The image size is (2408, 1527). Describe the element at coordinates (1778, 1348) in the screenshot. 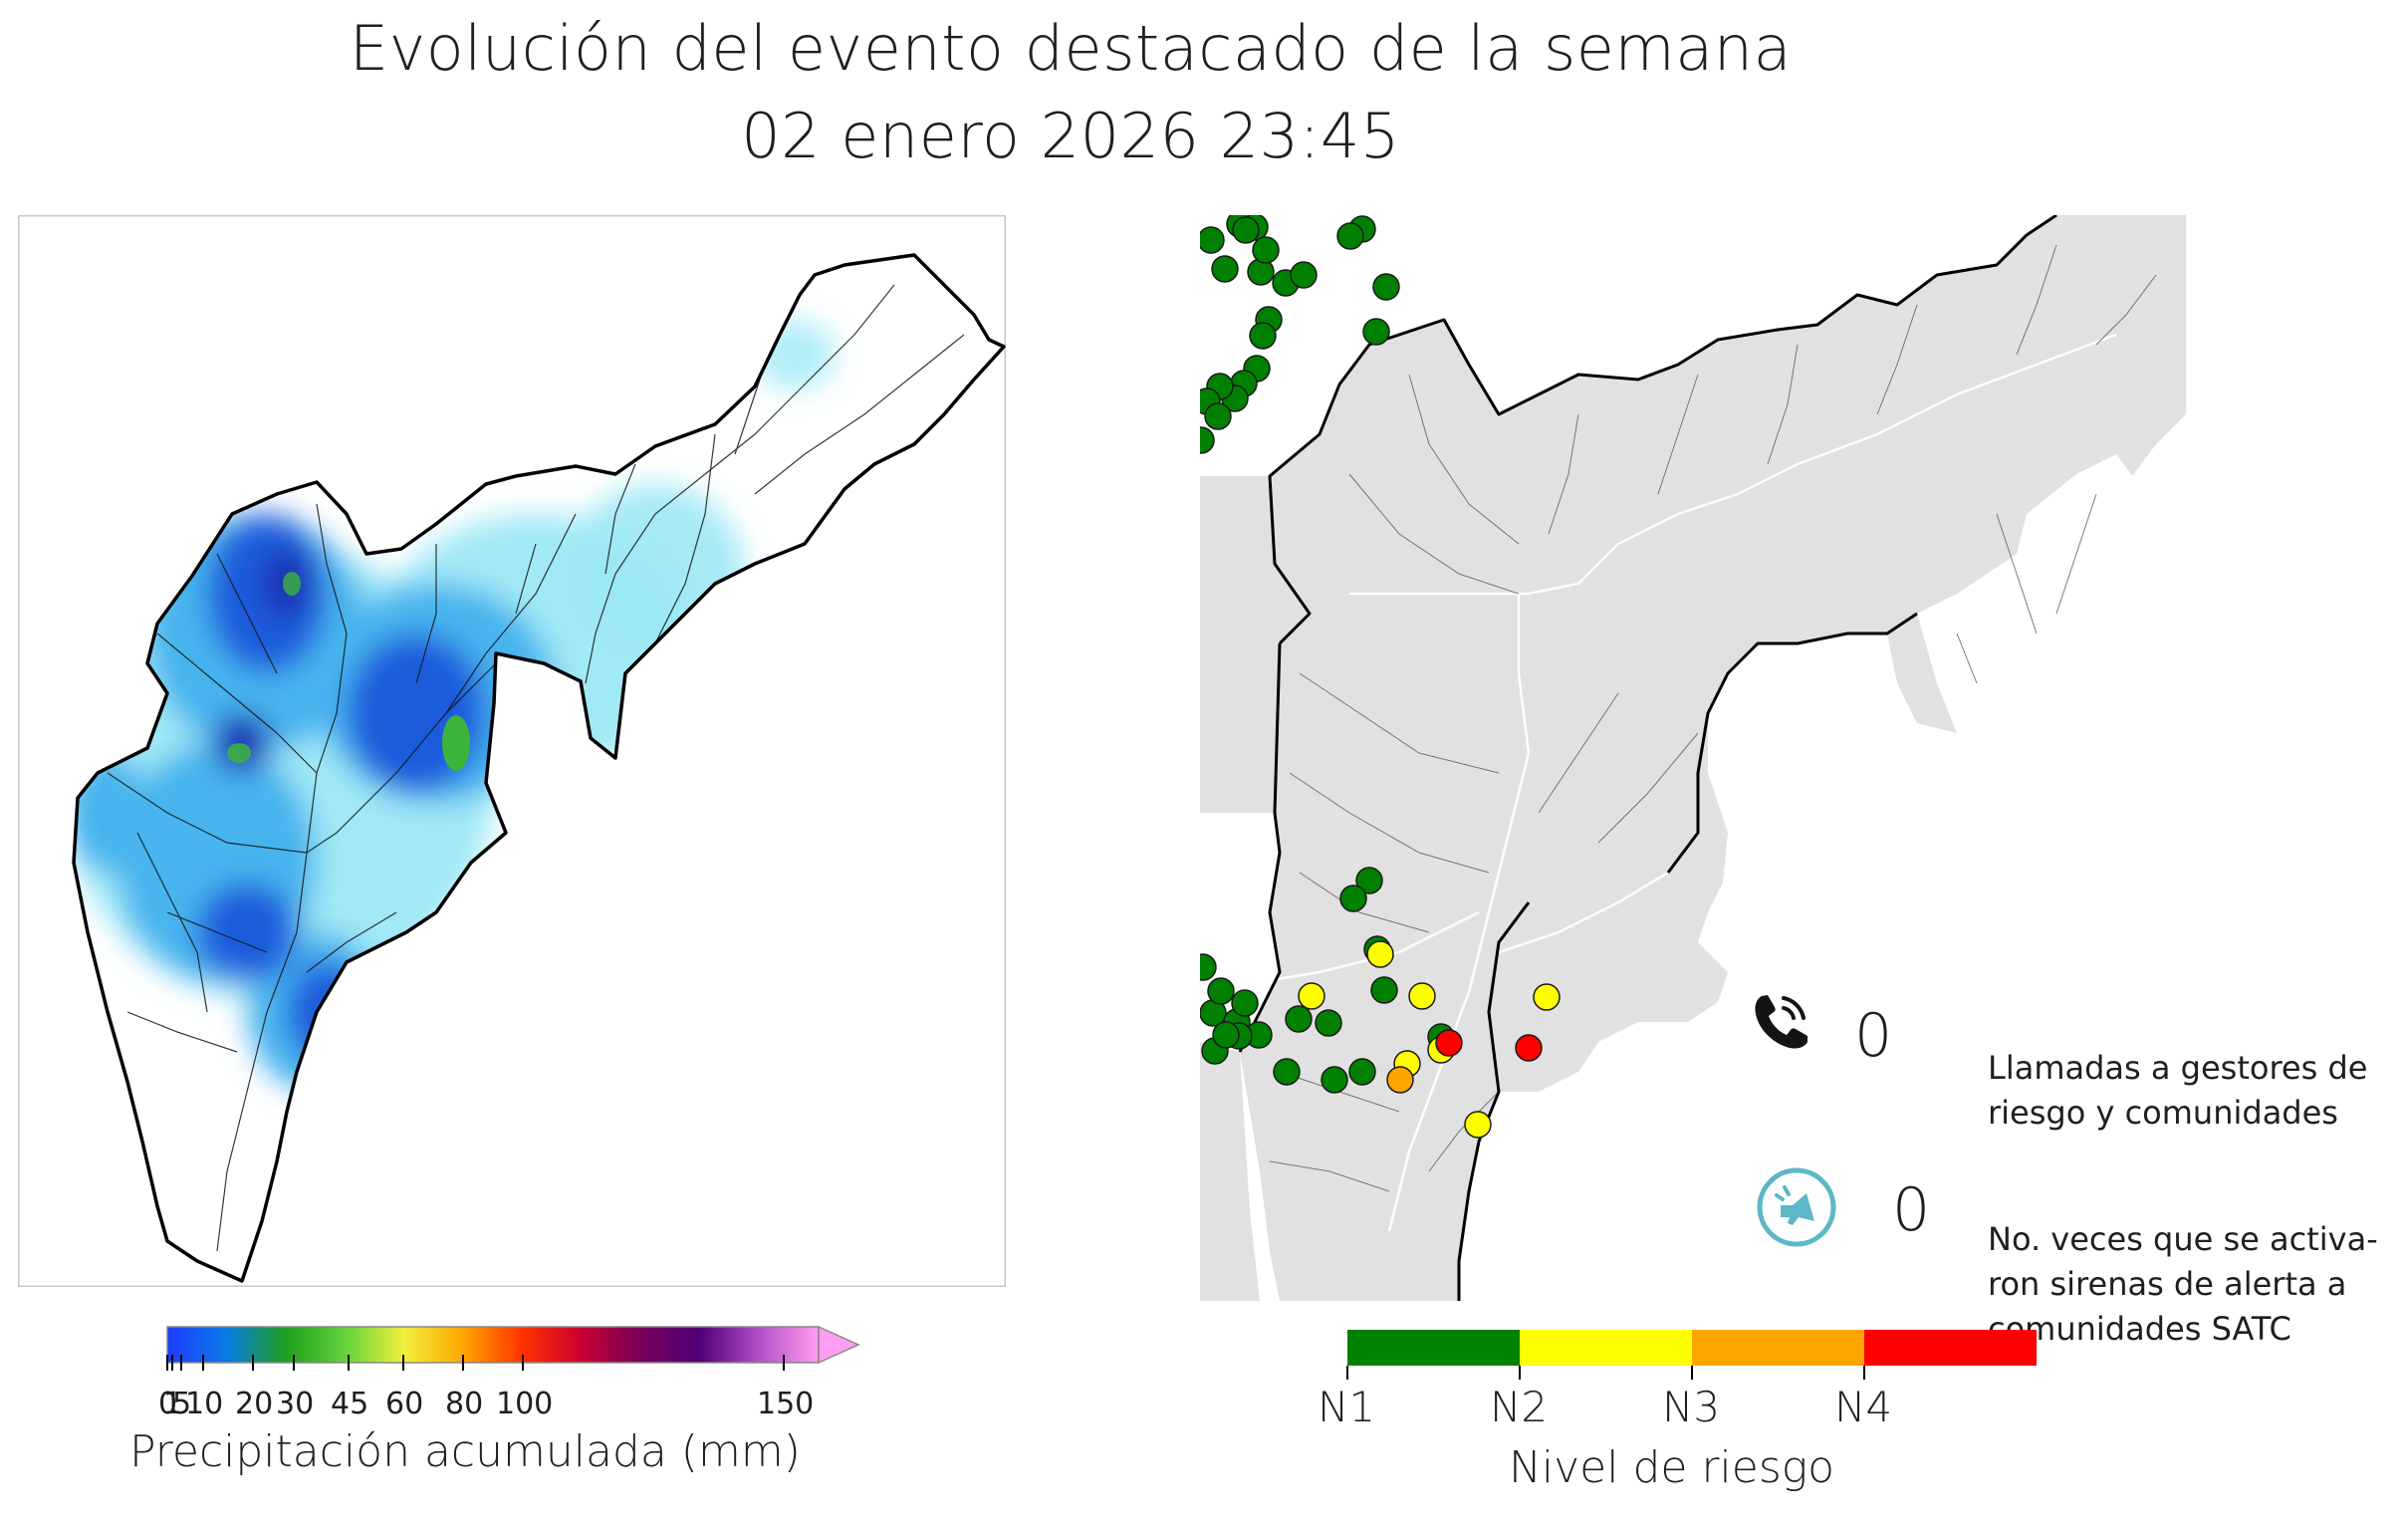

I see `risk-swatch-n3` at that location.